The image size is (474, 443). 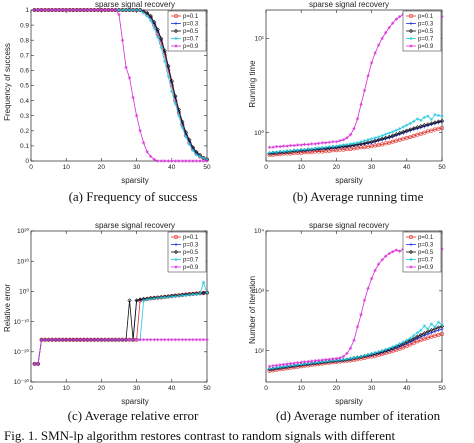 What do you see at coordinates (22, 352) in the screenshot?
I see `y-tick-label: 10⁻²⁰` at bounding box center [22, 352].